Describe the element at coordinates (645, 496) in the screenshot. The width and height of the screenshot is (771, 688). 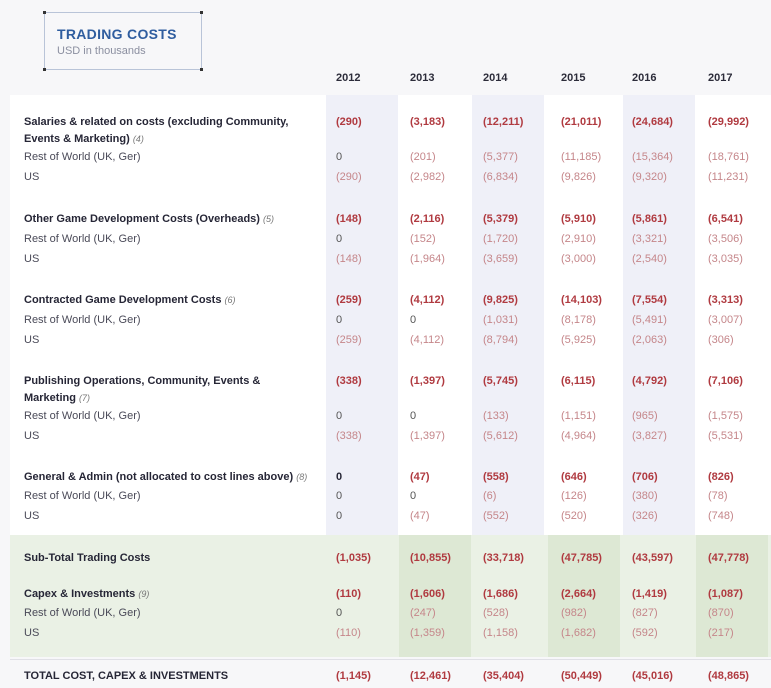
I see `cell-value: (380)` at that location.